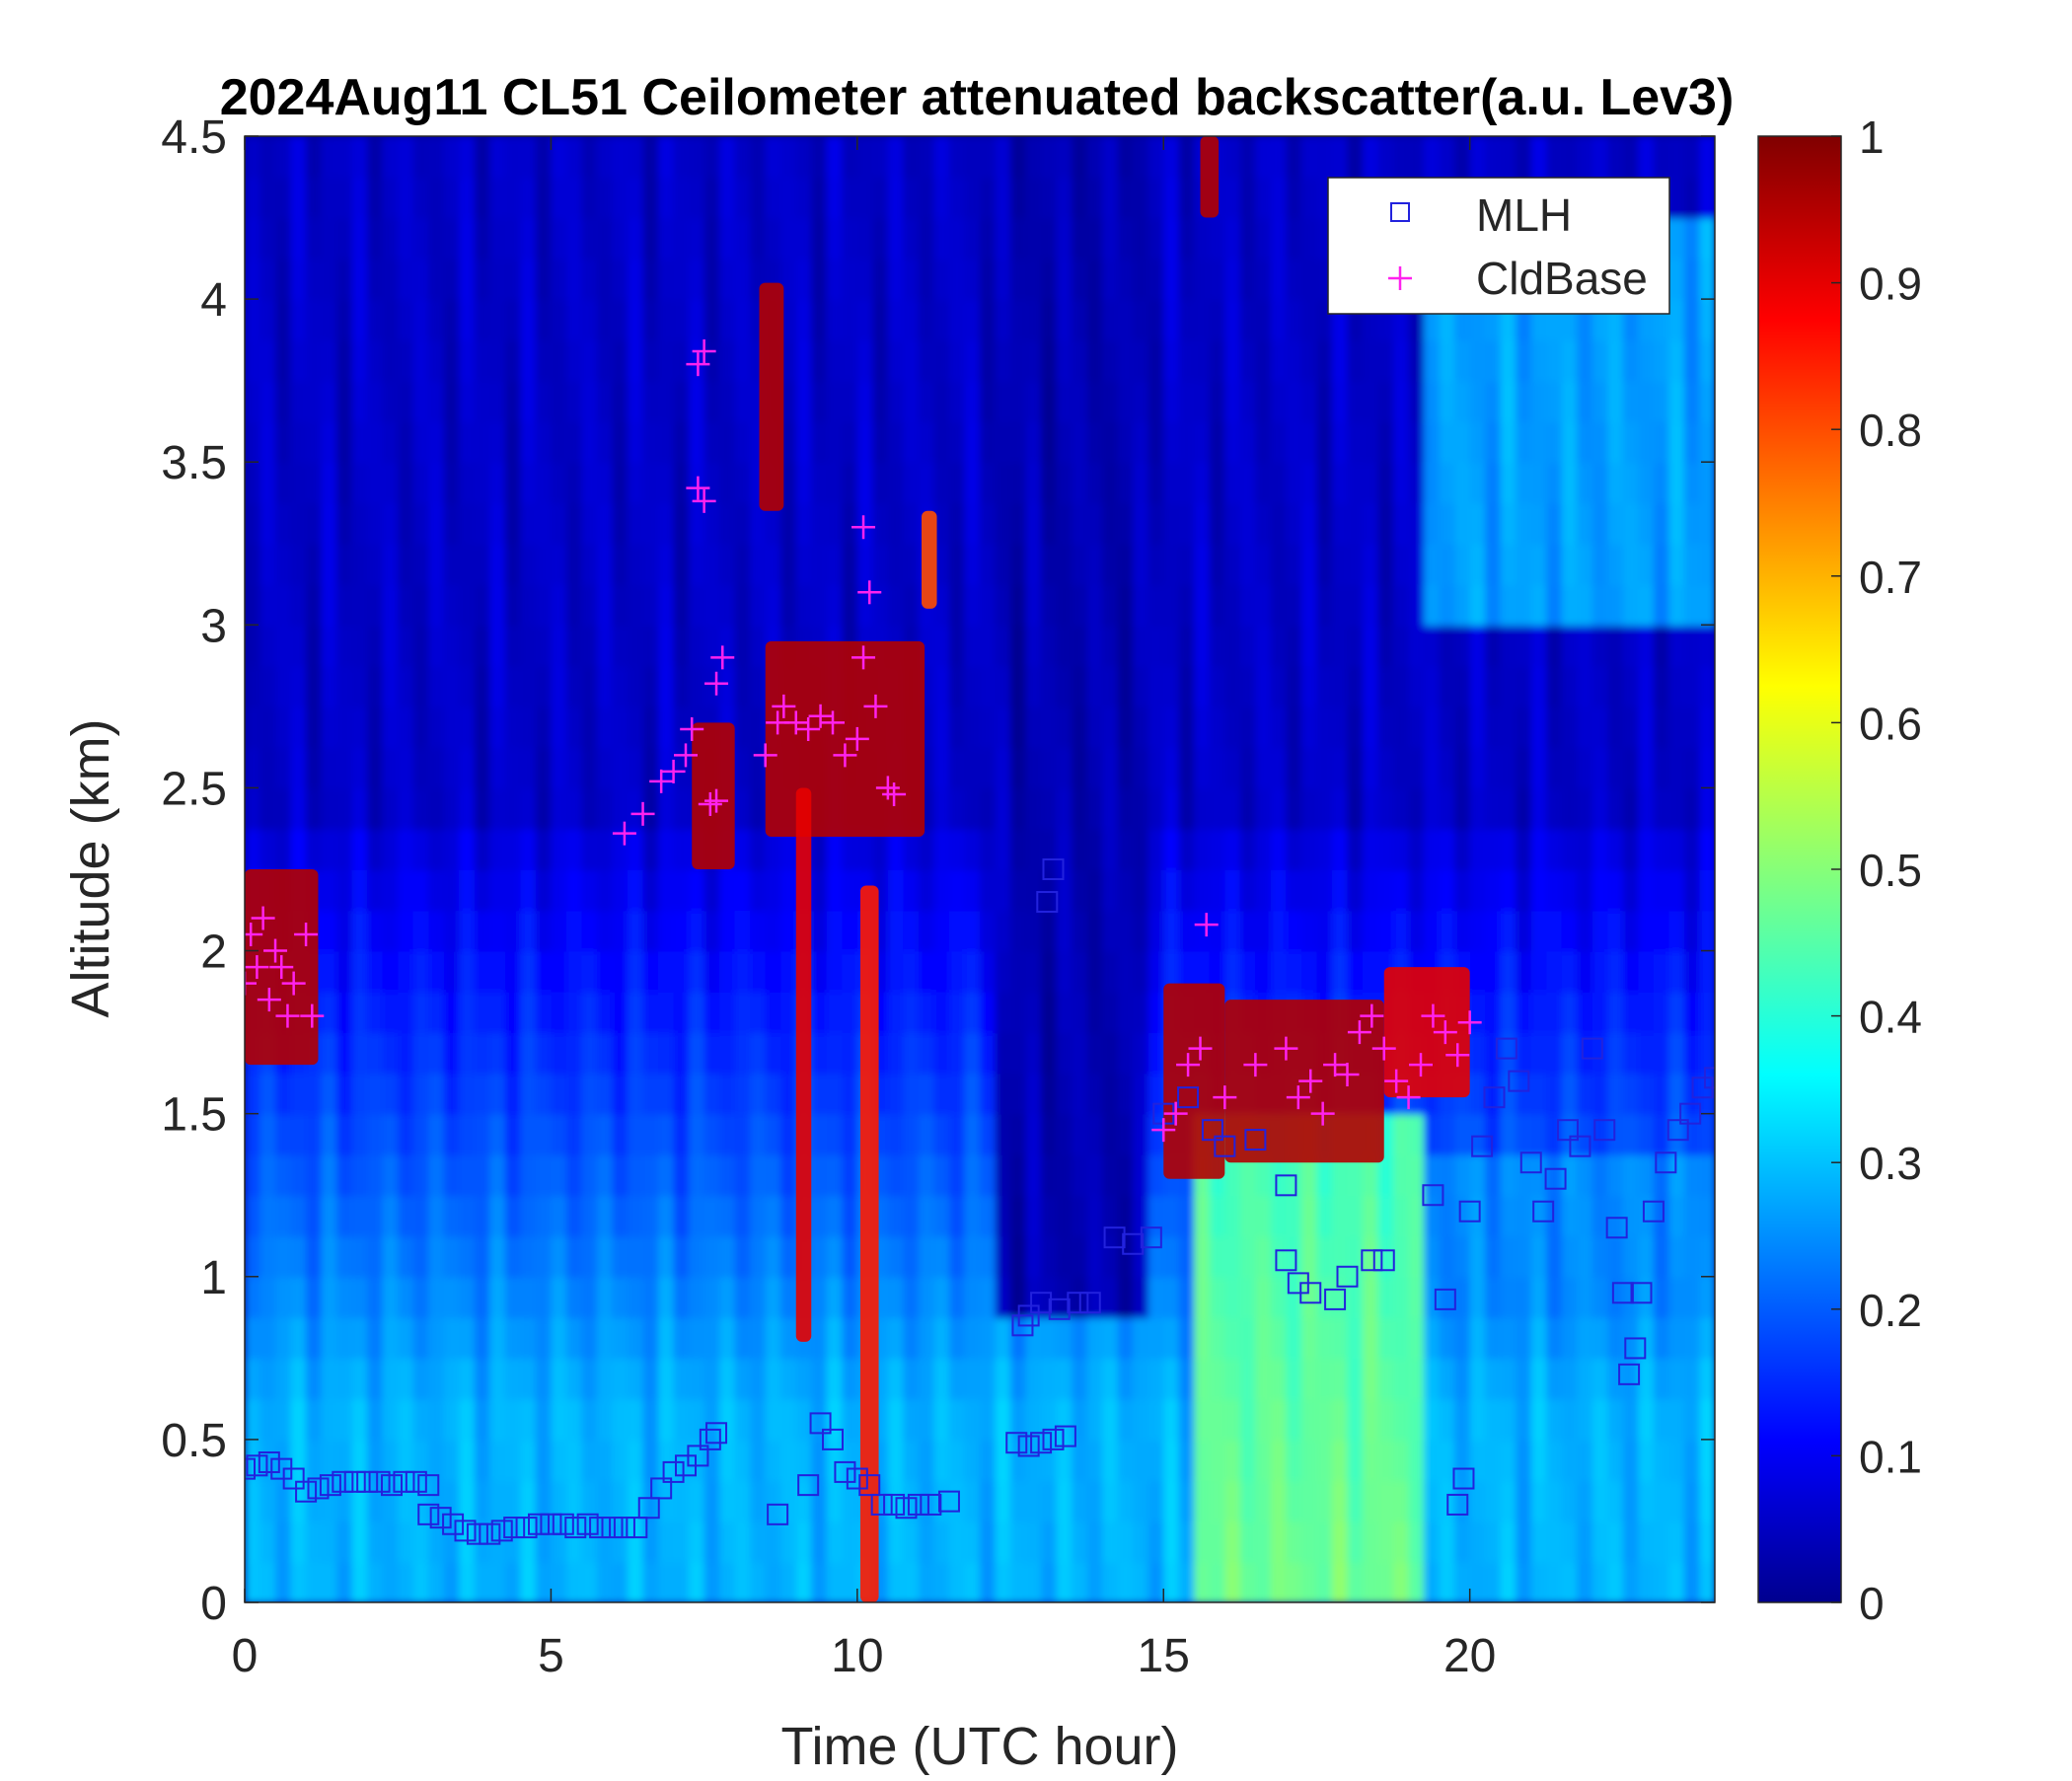 The width and height of the screenshot is (2072, 1781). I want to click on y-axis-label: Altitude (km), so click(91, 867).